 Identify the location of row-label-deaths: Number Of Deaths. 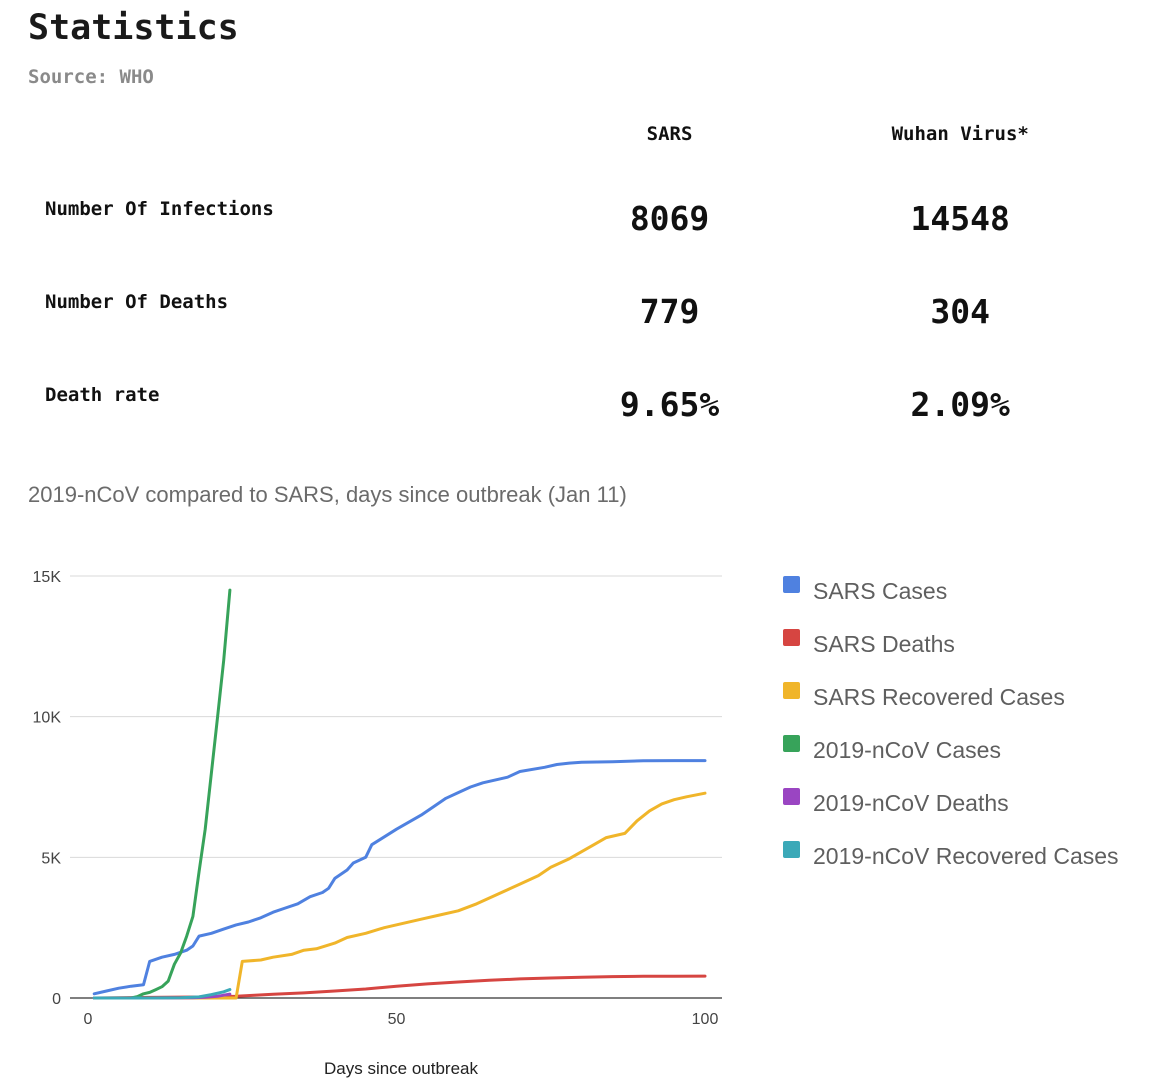
(137, 302).